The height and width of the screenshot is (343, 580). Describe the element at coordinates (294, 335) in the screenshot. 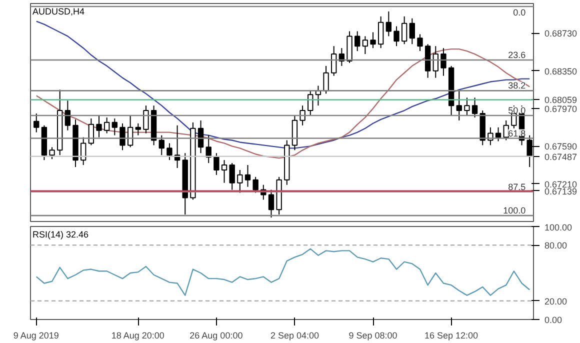

I see `x-tick-label: 2 Sep 04:00` at that location.